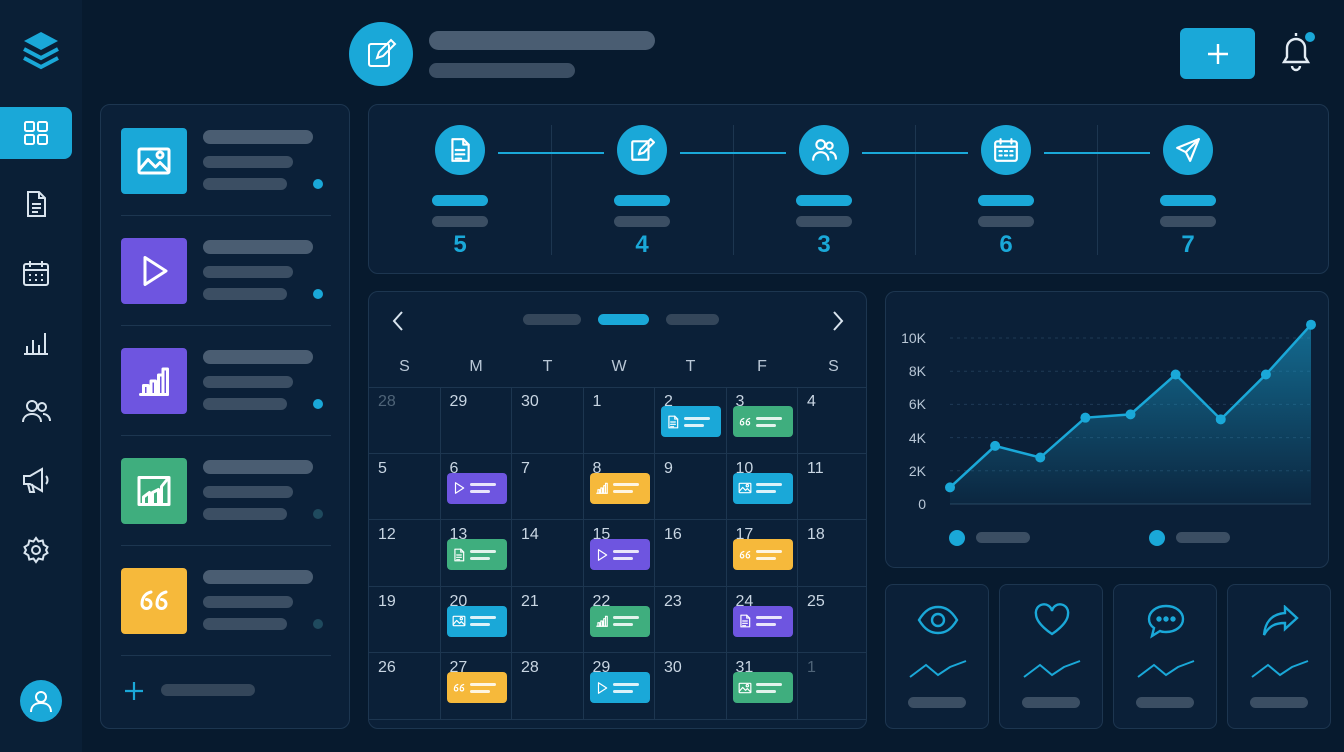 The image size is (1344, 752). I want to click on item-title-placeholder, so click(258, 467).